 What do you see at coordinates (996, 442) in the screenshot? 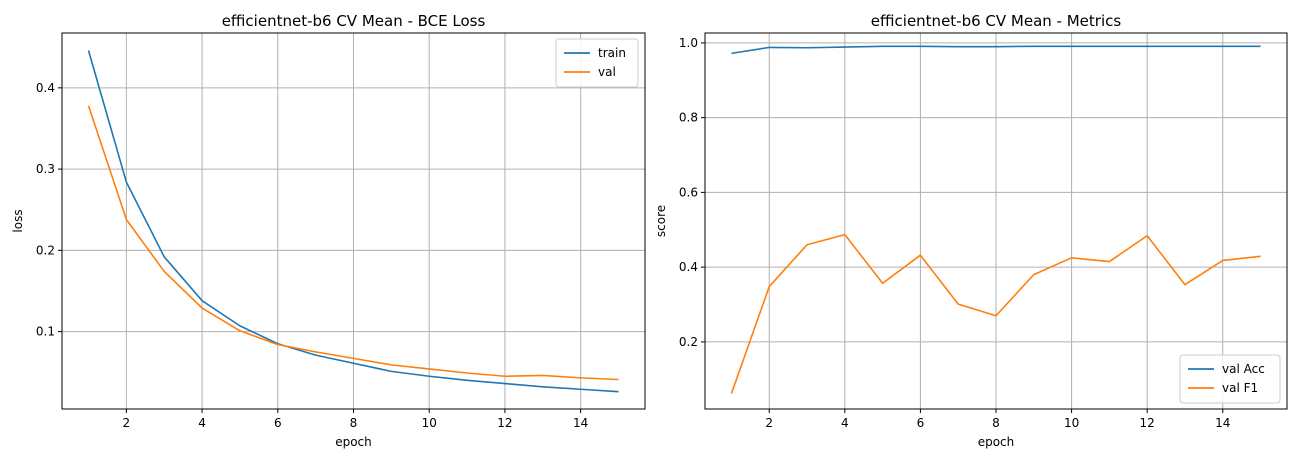
I see `metrics-chart-xlabel: epoch` at bounding box center [996, 442].